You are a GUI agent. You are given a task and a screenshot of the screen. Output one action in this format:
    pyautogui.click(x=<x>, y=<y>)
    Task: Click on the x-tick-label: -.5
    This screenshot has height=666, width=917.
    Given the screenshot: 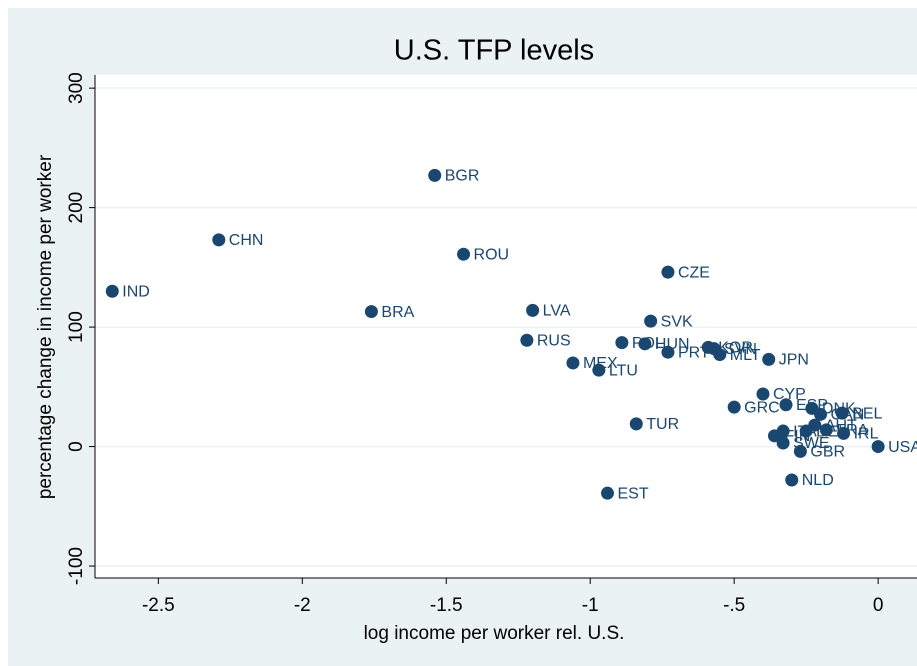 What is the action you would take?
    pyautogui.click(x=734, y=605)
    